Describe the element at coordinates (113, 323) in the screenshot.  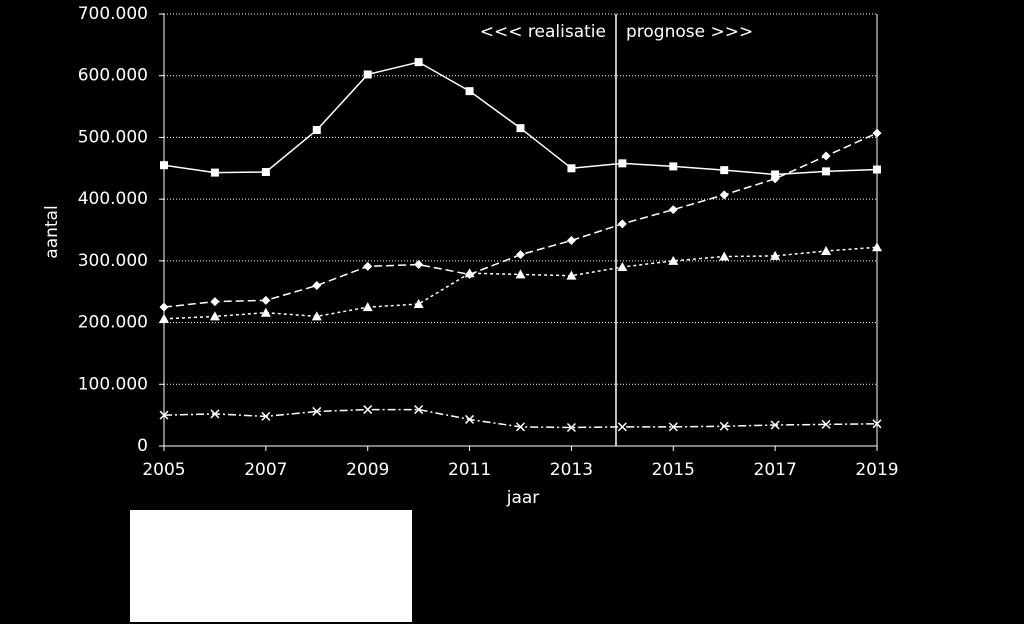
I see `y-tick-label: 200.000` at that location.